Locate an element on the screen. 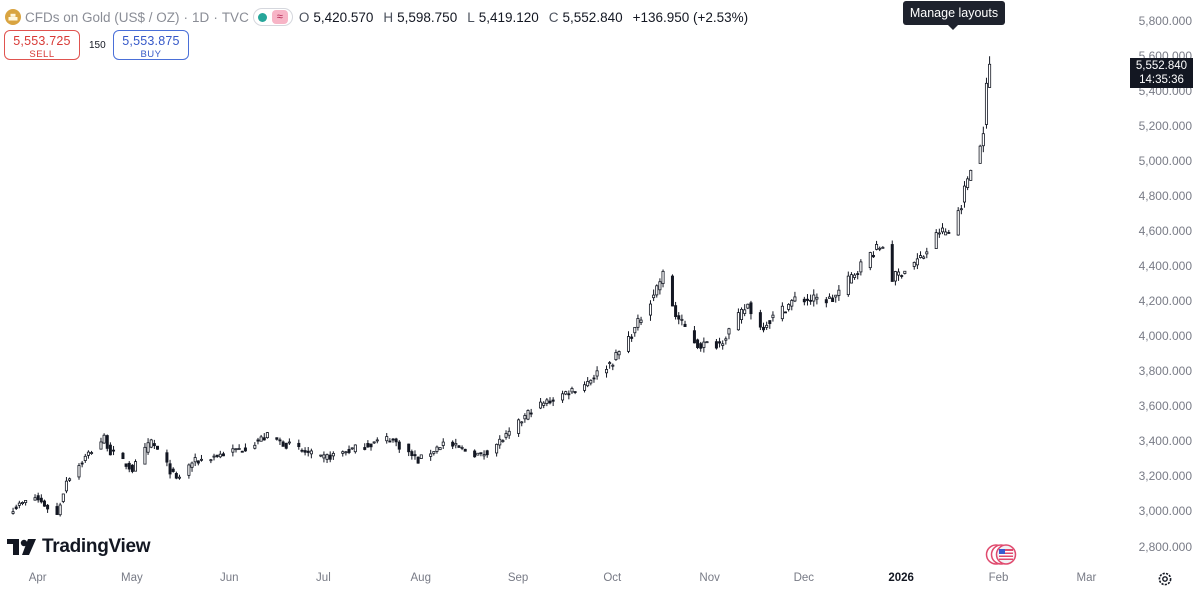  sell-button: 5,553.725 SELL is located at coordinates (42, 45).